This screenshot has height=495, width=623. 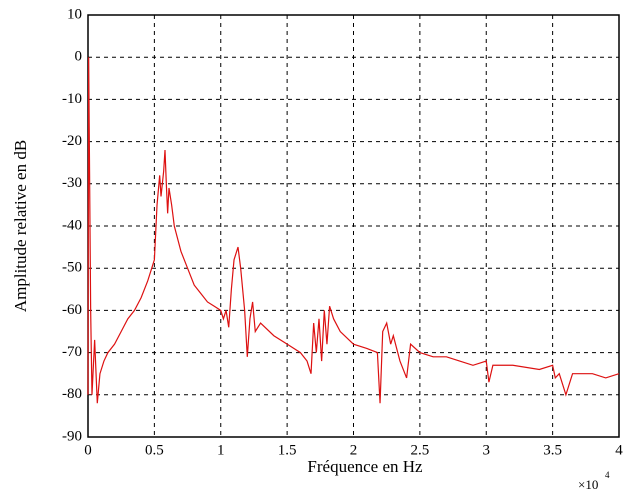 I want to click on x-tick-label: 4, so click(x=619, y=450).